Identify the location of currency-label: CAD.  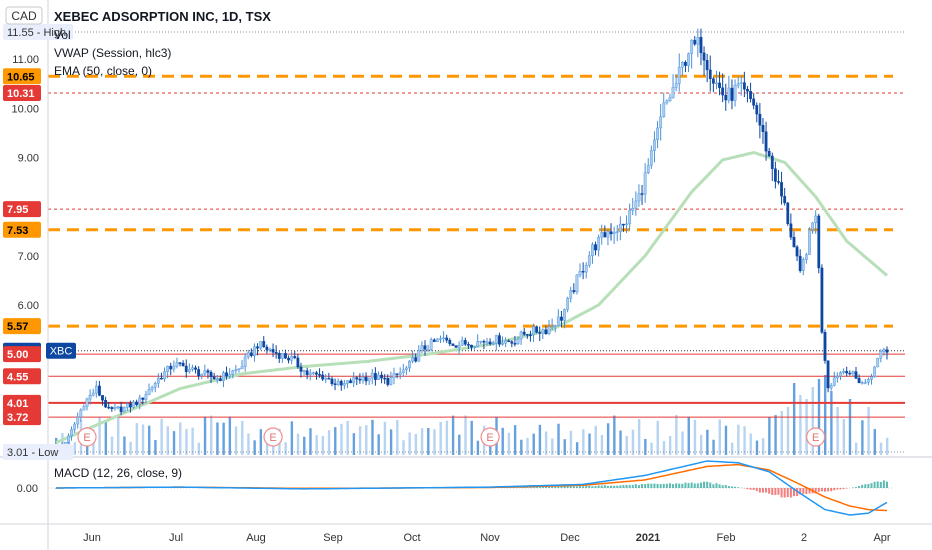
(24, 16).